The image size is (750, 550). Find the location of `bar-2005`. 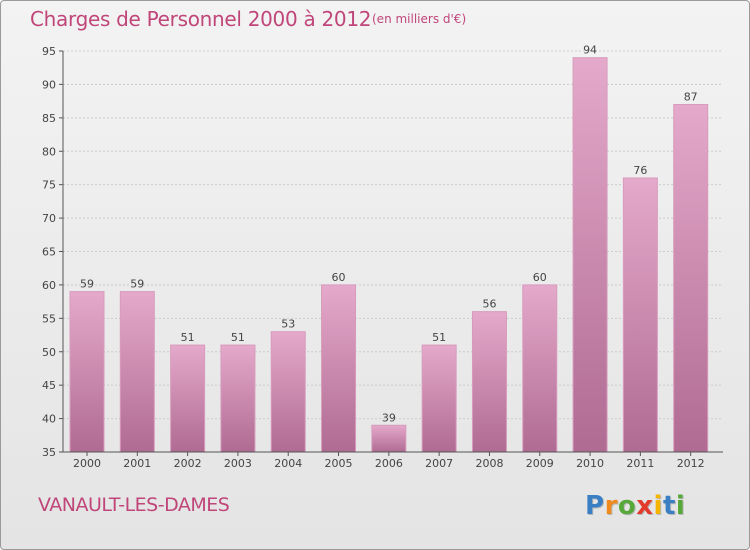

bar-2005 is located at coordinates (339, 368).